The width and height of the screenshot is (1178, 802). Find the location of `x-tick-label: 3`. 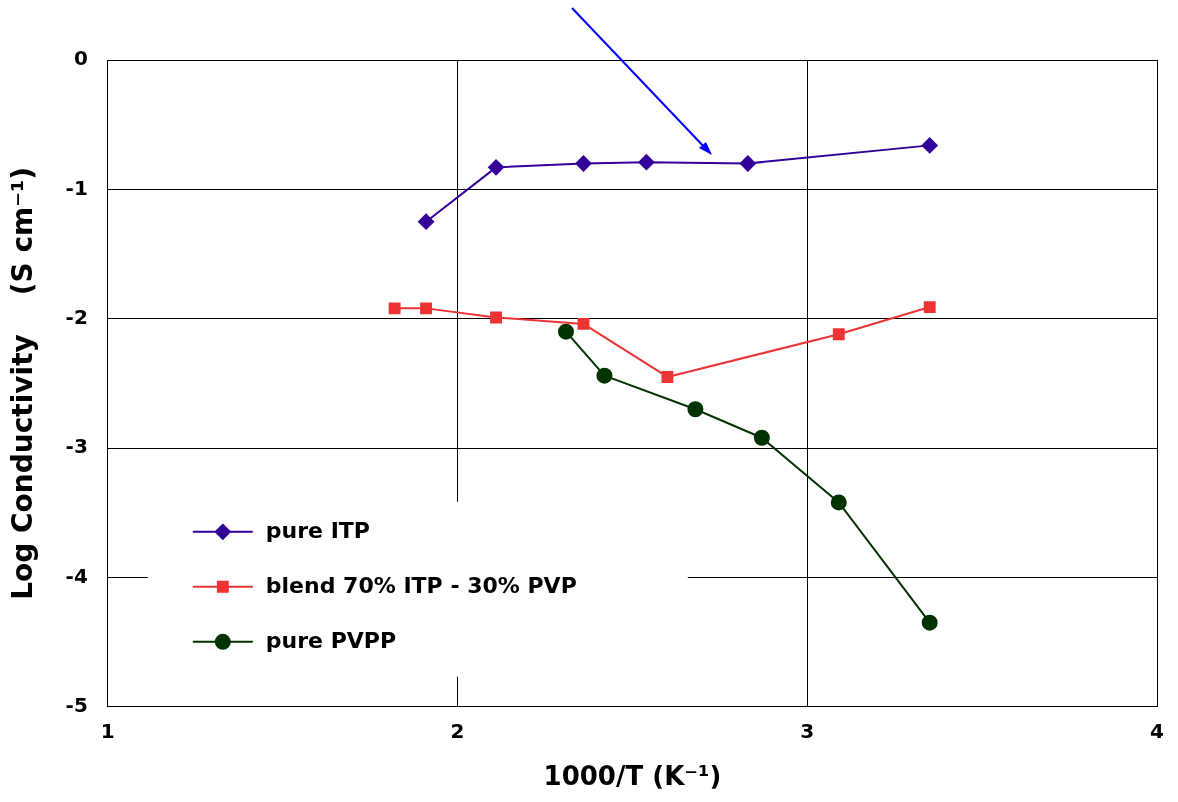

x-tick-label: 3 is located at coordinates (807, 731).